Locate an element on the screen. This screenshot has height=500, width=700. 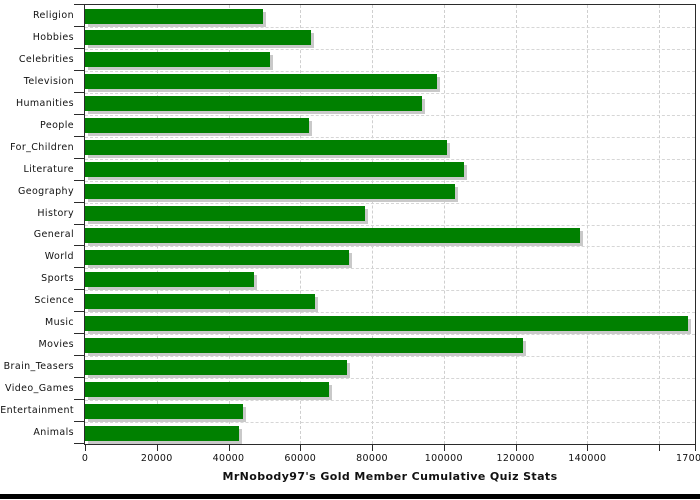
bar-sports is located at coordinates (169, 279).